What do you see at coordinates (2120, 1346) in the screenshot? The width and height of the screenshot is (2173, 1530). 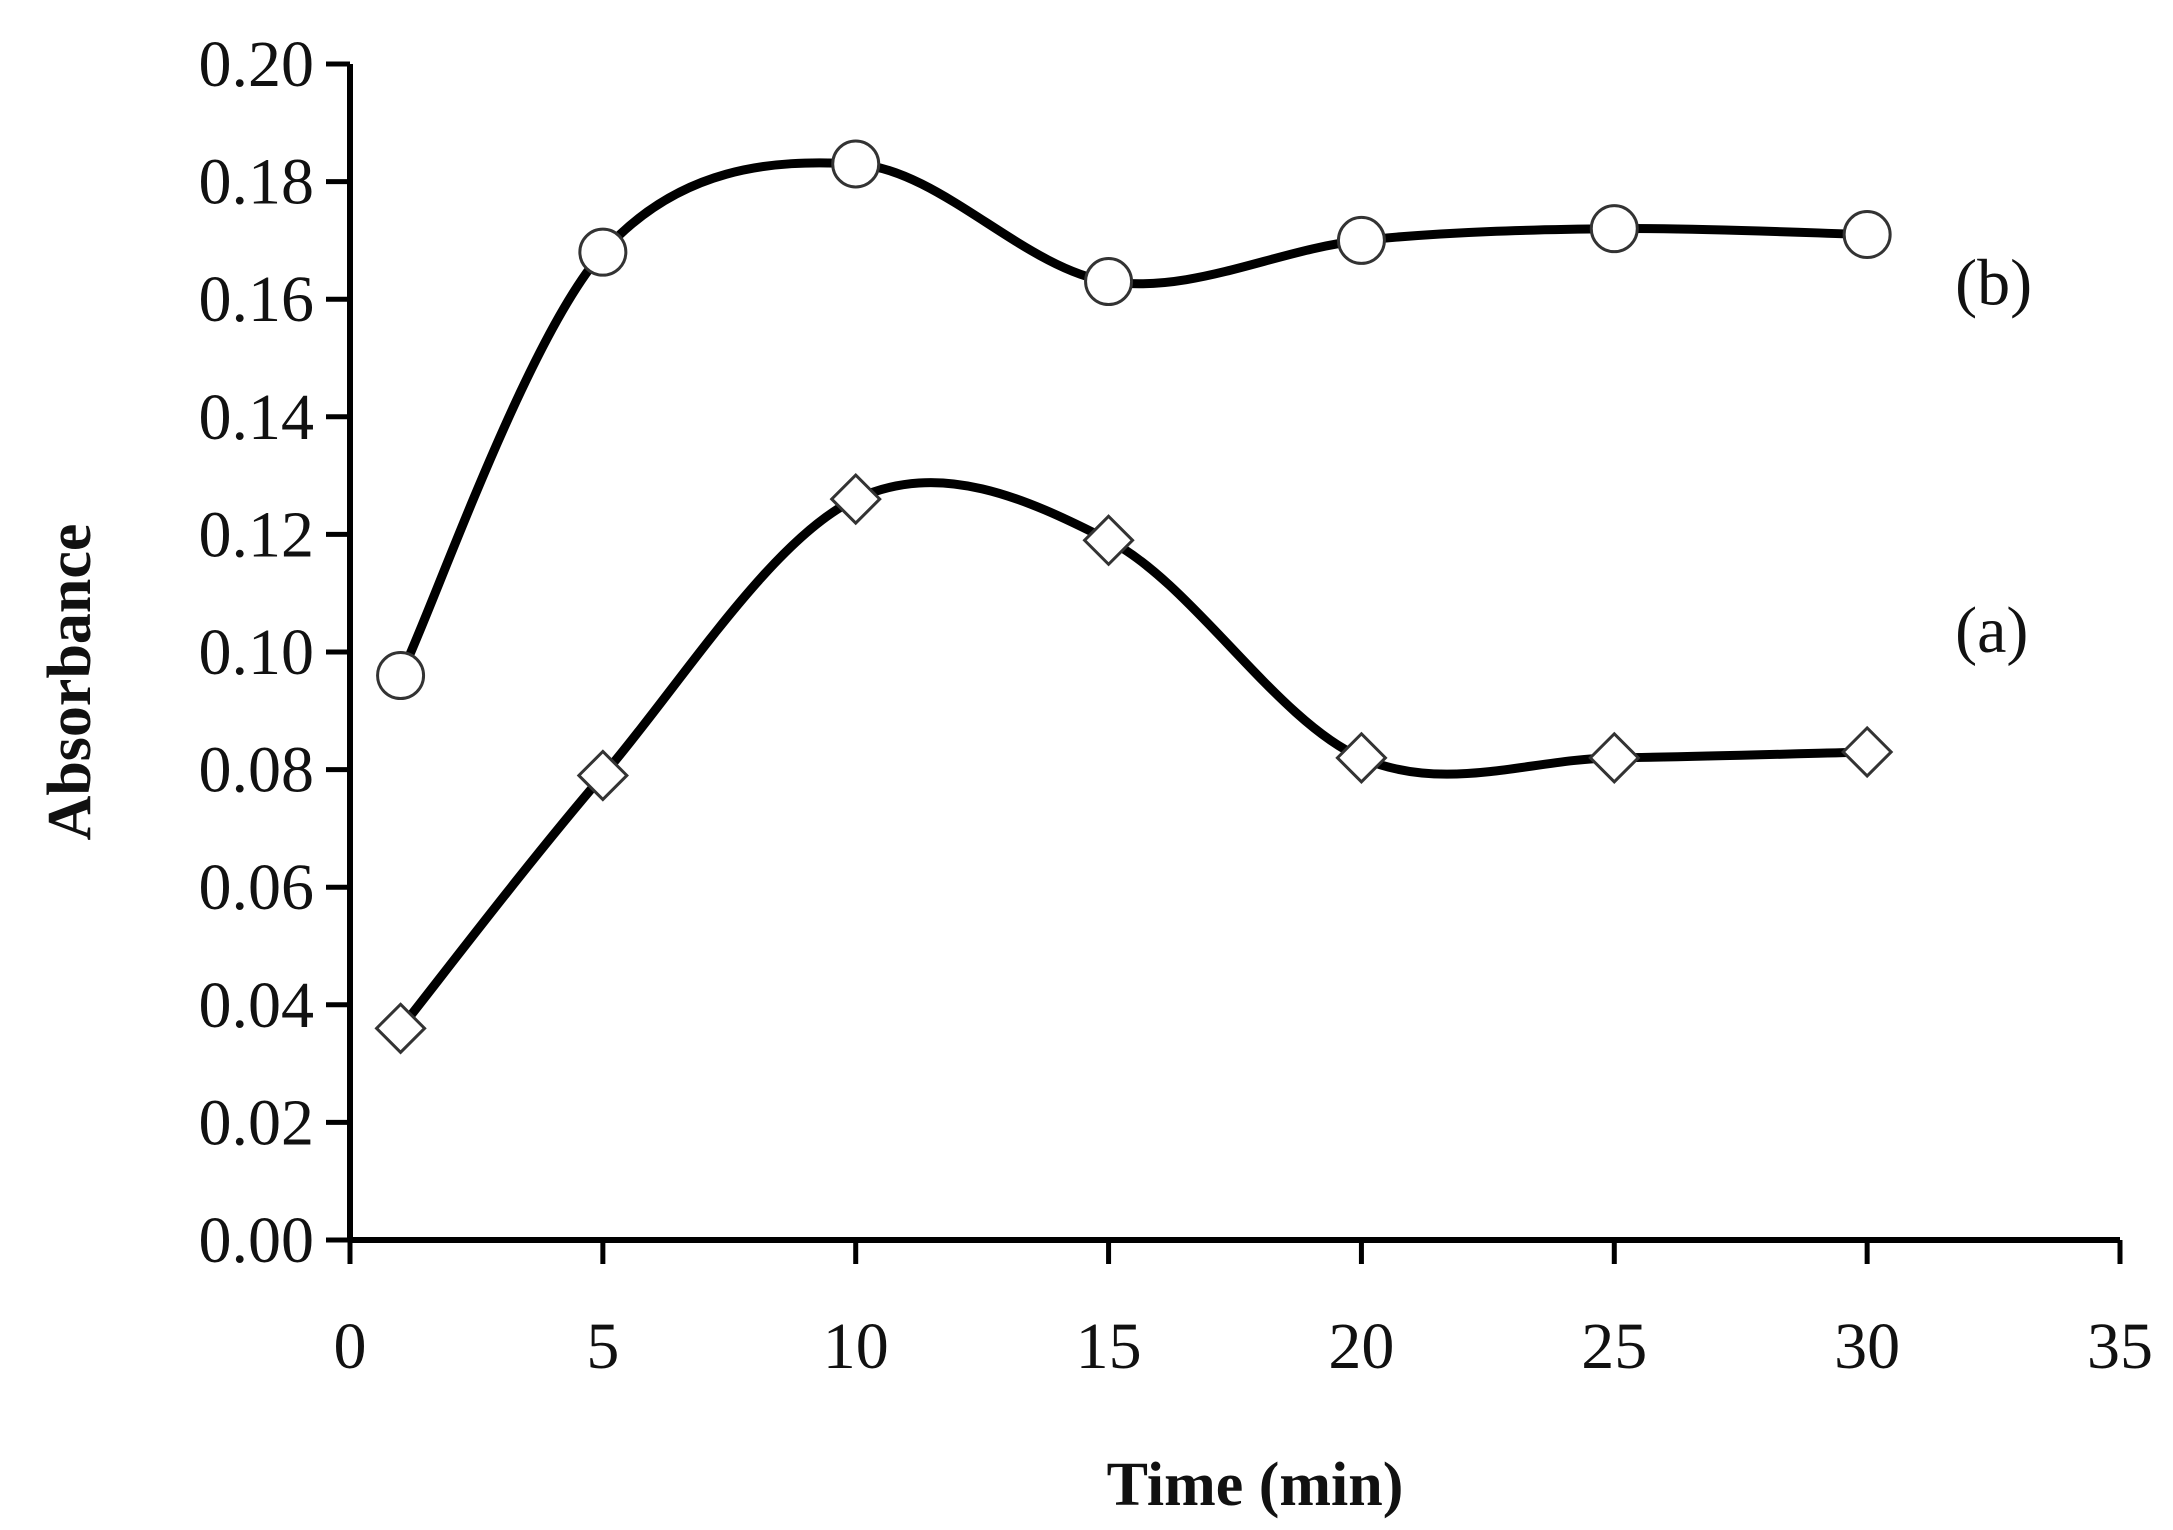 I see `x-tick-label: 35` at bounding box center [2120, 1346].